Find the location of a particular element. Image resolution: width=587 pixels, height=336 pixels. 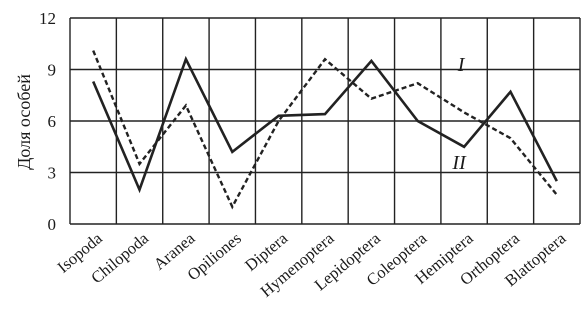

y-tick-label: 0 is located at coordinates (52, 224).